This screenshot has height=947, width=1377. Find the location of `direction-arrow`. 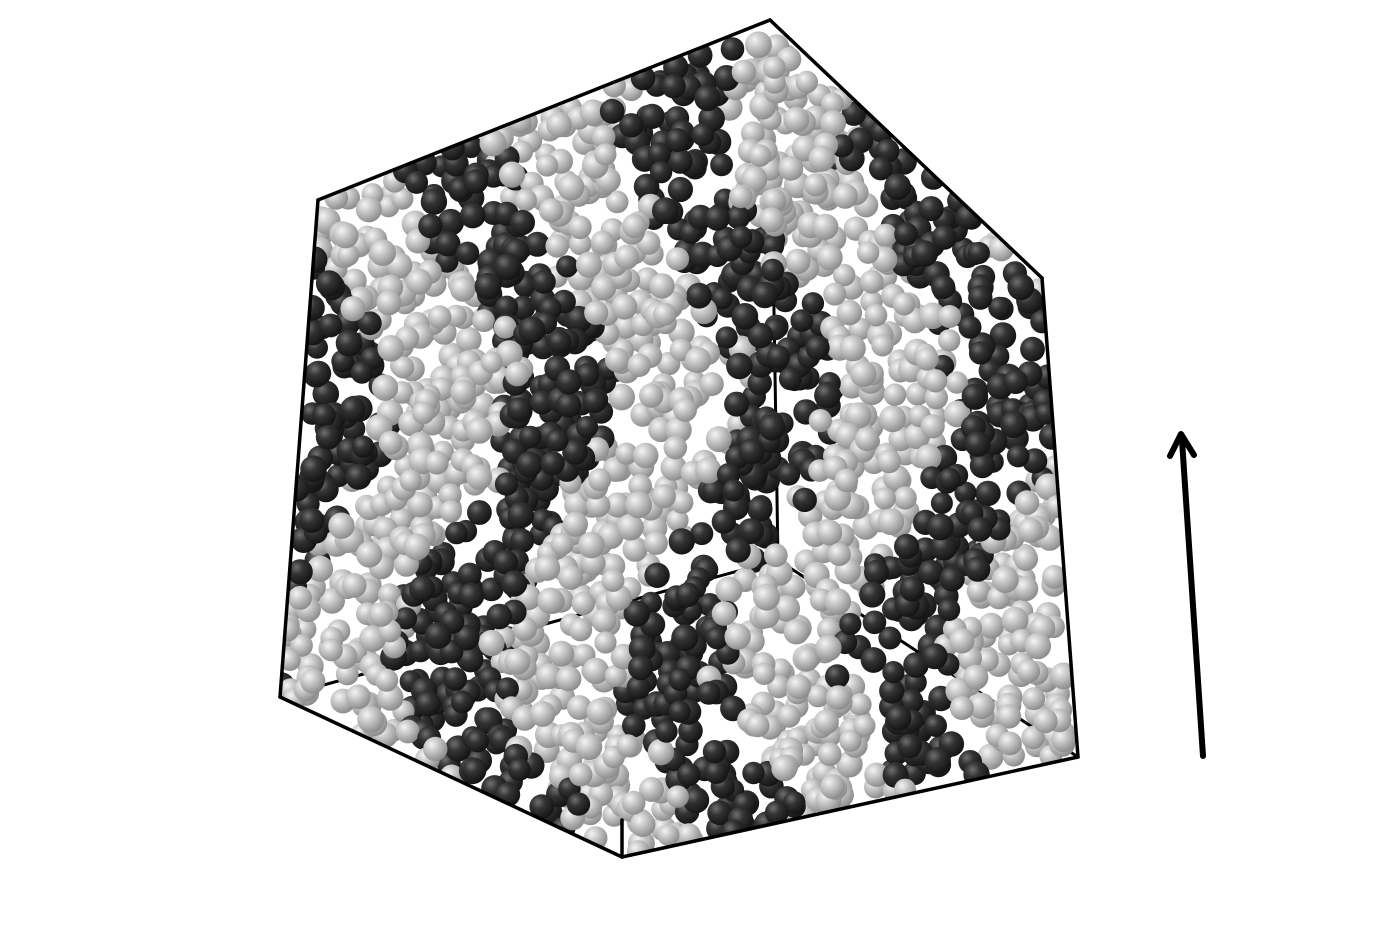

direction-arrow is located at coordinates (1186, 595).